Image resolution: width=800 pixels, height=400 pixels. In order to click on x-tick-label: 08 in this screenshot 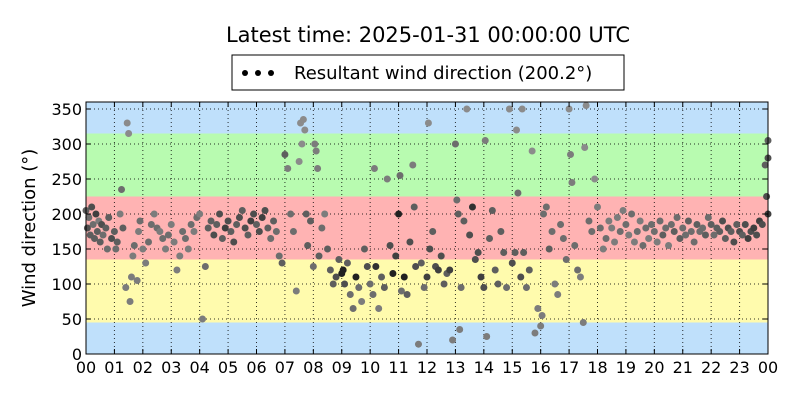, I will do `click(313, 367)`.